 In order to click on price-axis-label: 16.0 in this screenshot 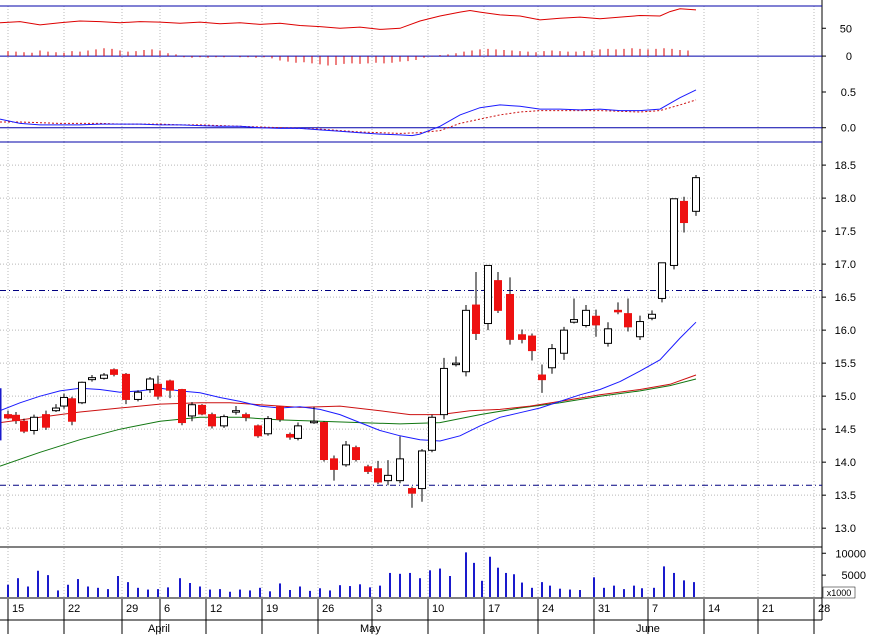, I will do `click(845, 331)`.